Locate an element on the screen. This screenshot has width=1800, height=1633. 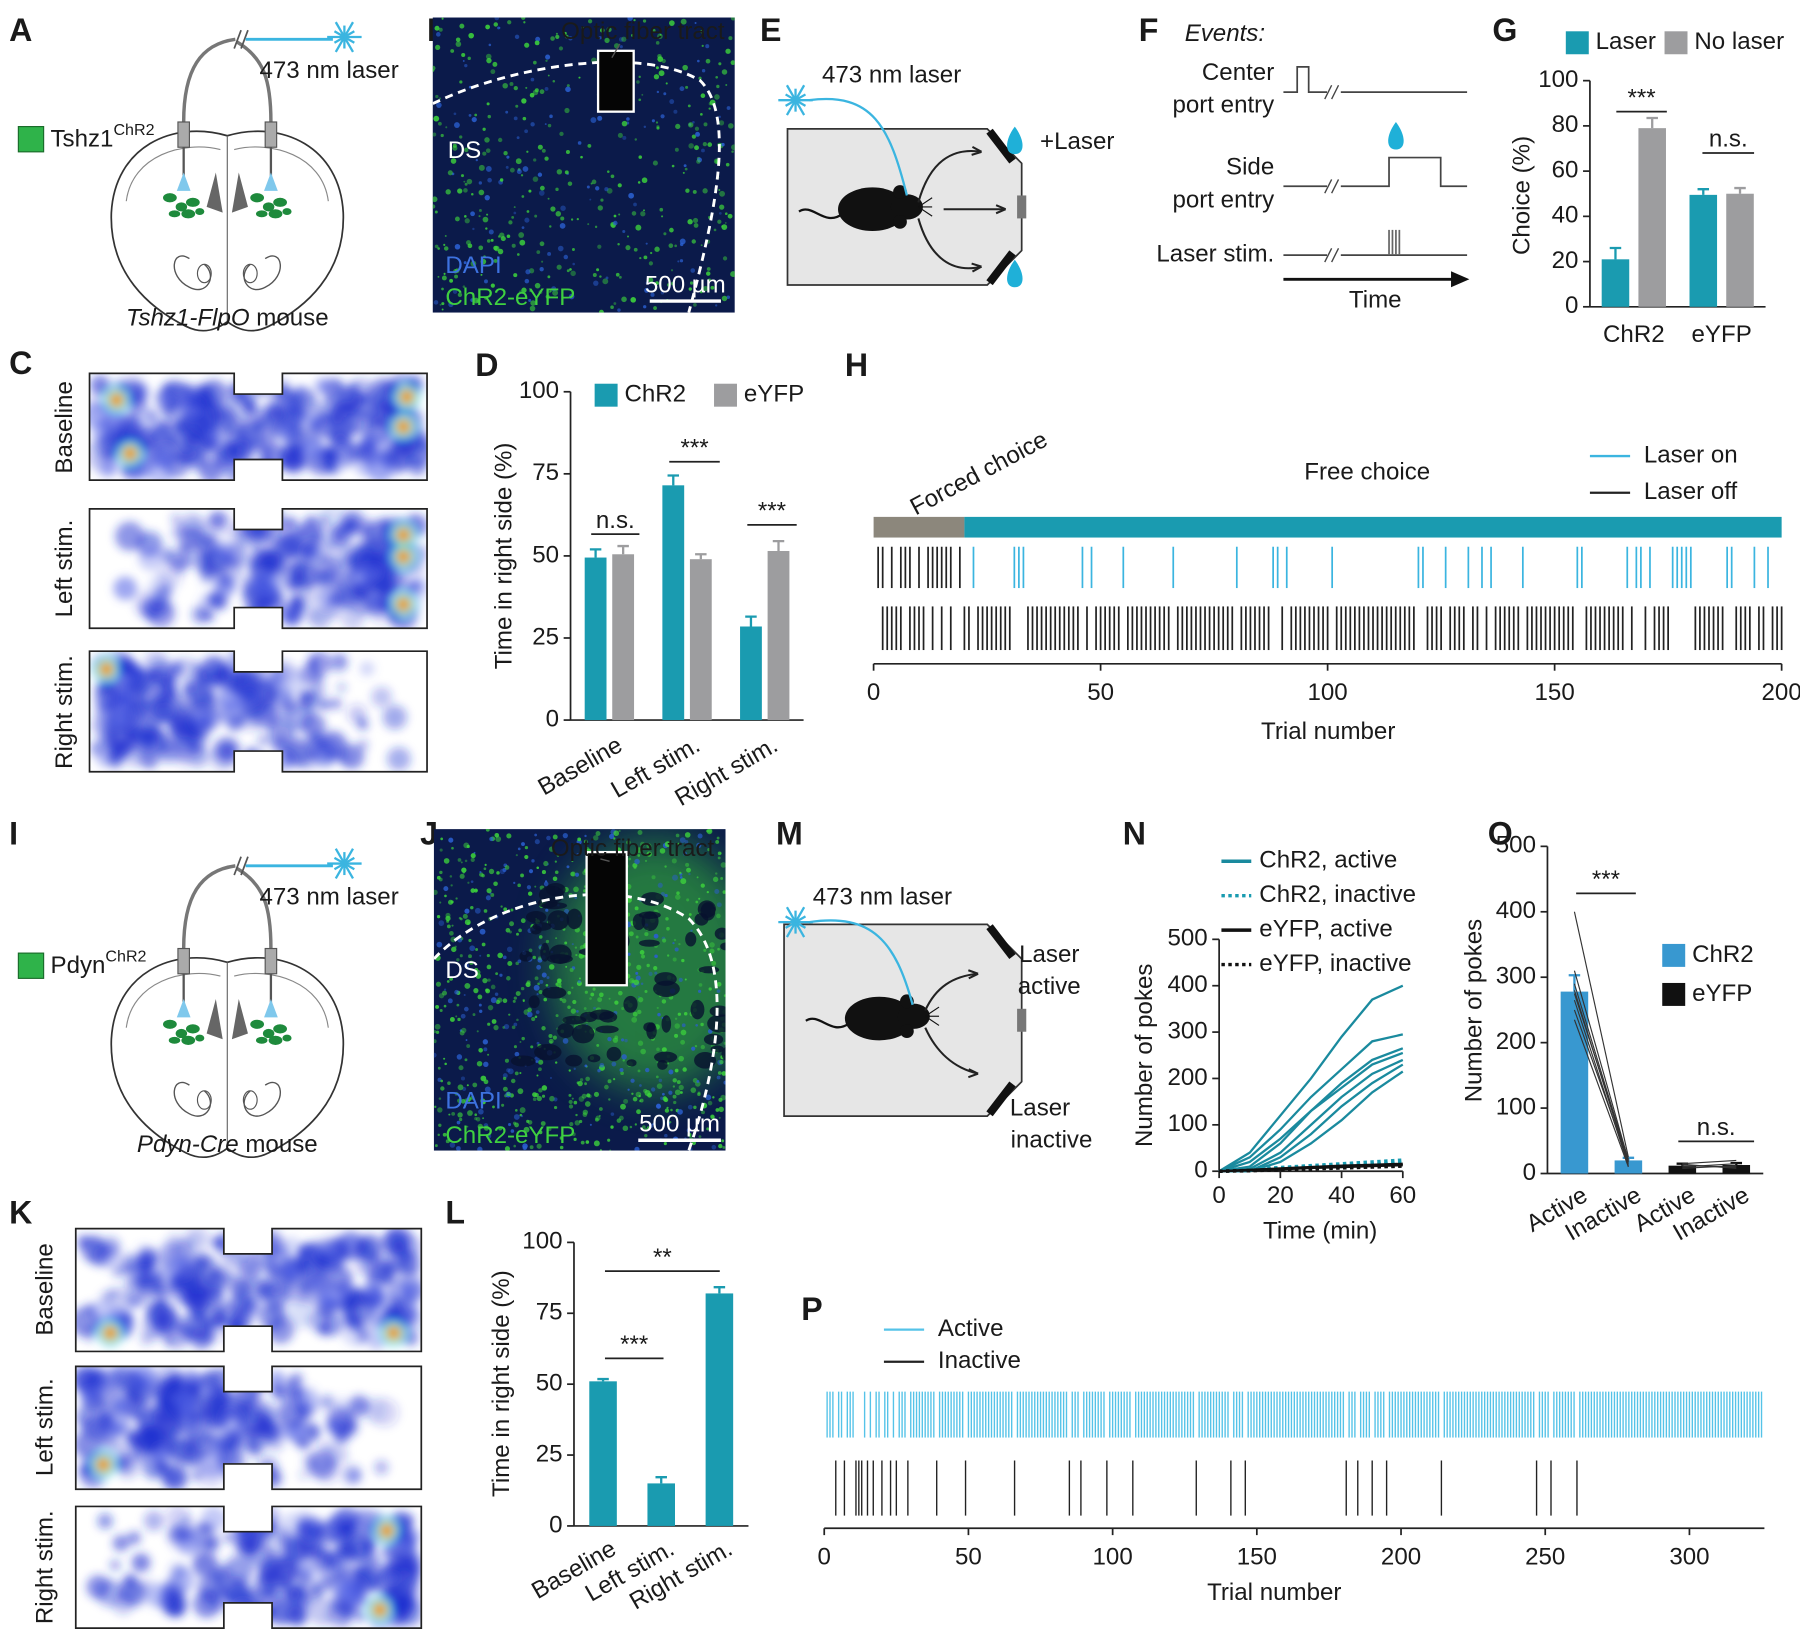
arrow-head is located at coordinates (977, 150).